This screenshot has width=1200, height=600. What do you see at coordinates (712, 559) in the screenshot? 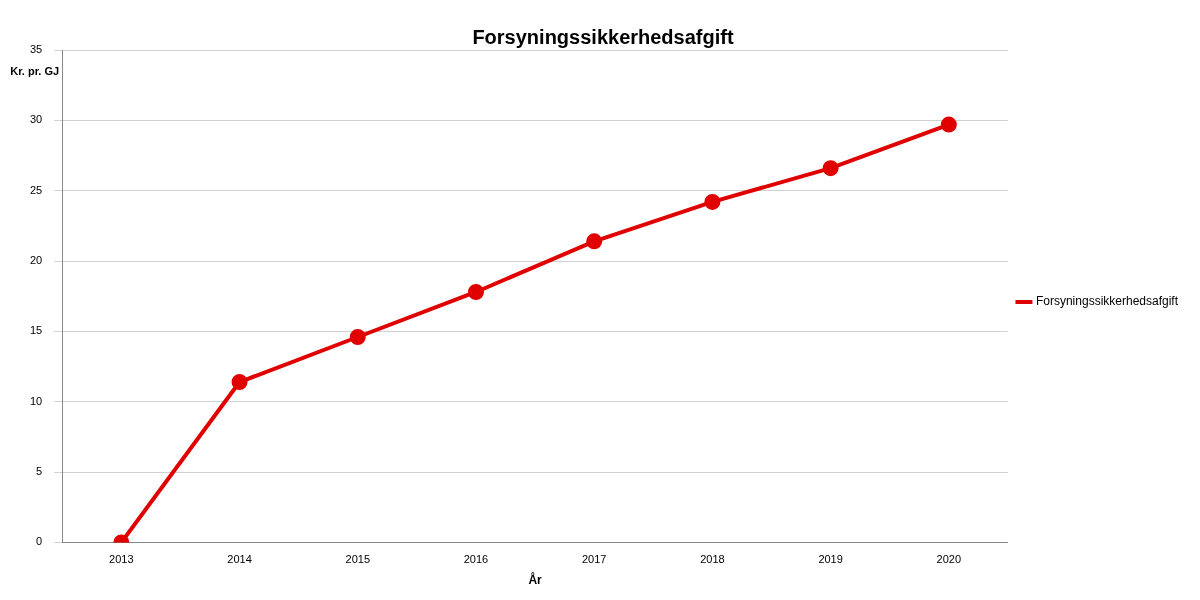
I see `x-tick-label: 2018` at bounding box center [712, 559].